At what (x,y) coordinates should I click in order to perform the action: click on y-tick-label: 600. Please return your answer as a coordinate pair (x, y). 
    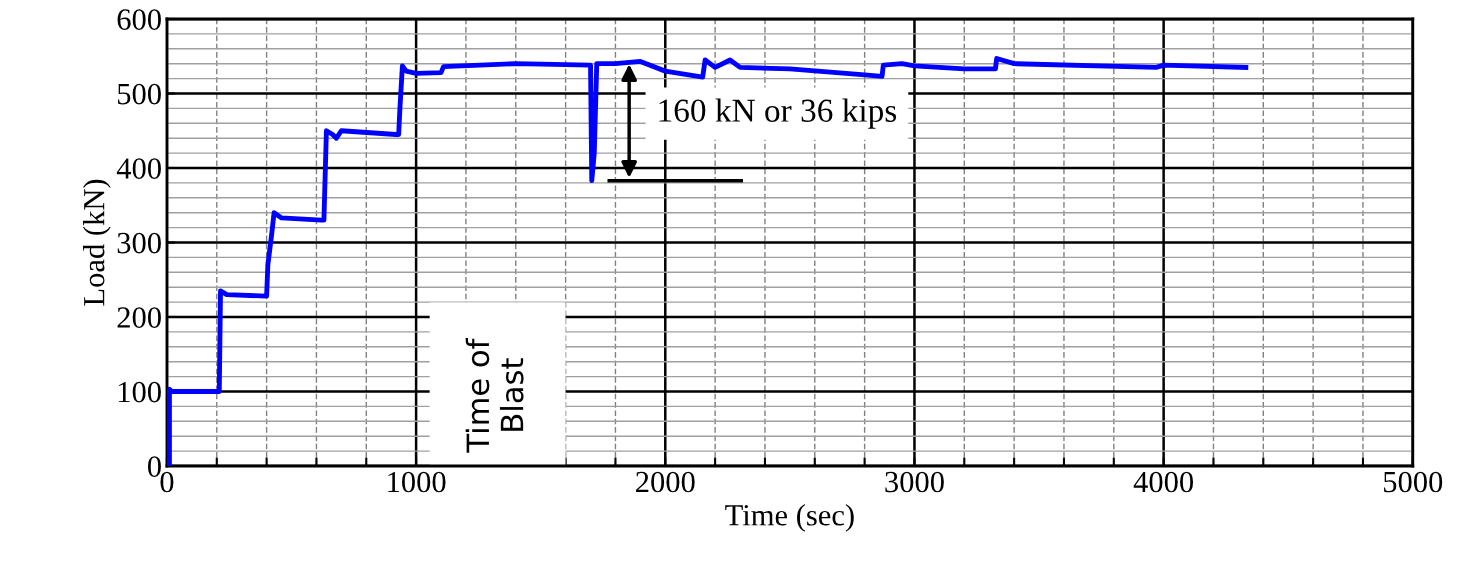
    Looking at the image, I should click on (139, 19).